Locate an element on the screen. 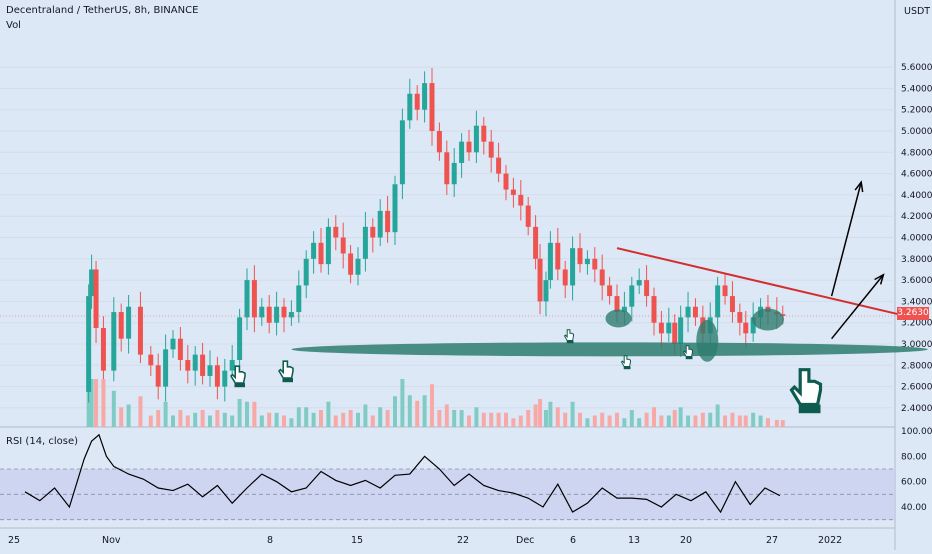 The width and height of the screenshot is (932, 554). price-tick-label: 3.6000 is located at coordinates (916, 281).